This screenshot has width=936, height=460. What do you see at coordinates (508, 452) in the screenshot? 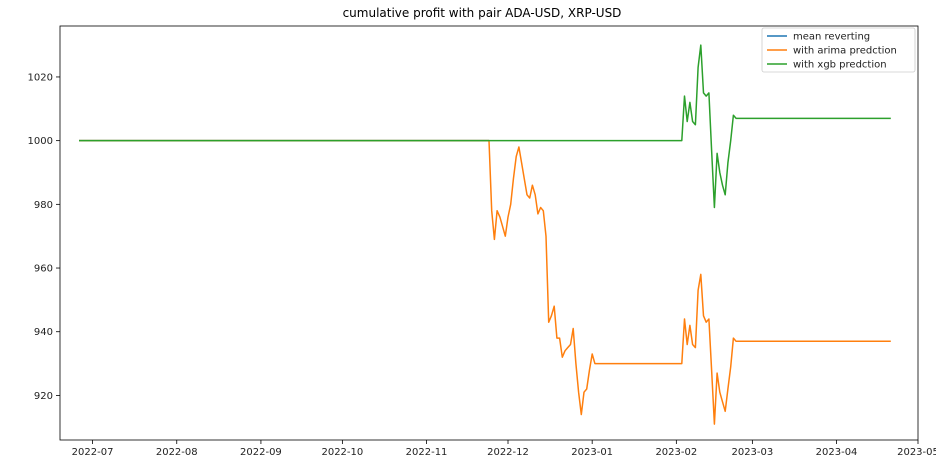
I see `x-tick-label: 2022-12` at bounding box center [508, 452].